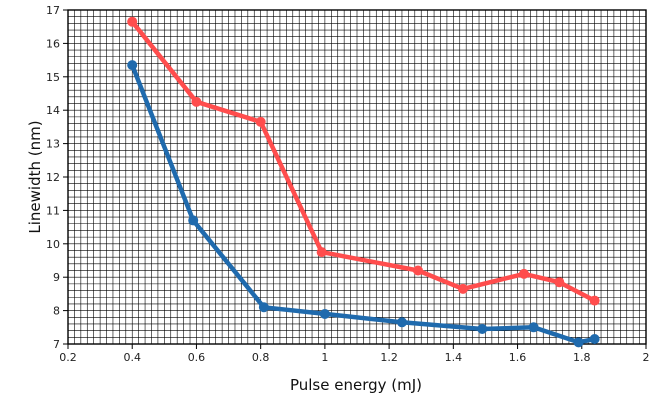 Image resolution: width=672 pixels, height=408 pixels. What do you see at coordinates (53, 144) in the screenshot?
I see `y-tick-label: 13` at bounding box center [53, 144].